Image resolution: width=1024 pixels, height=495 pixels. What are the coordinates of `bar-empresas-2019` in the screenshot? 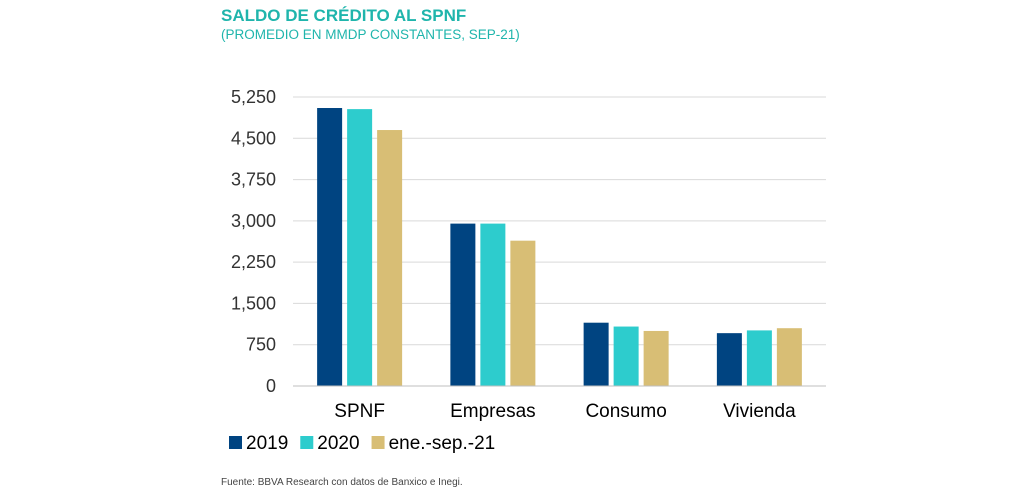 It's located at (463, 304).